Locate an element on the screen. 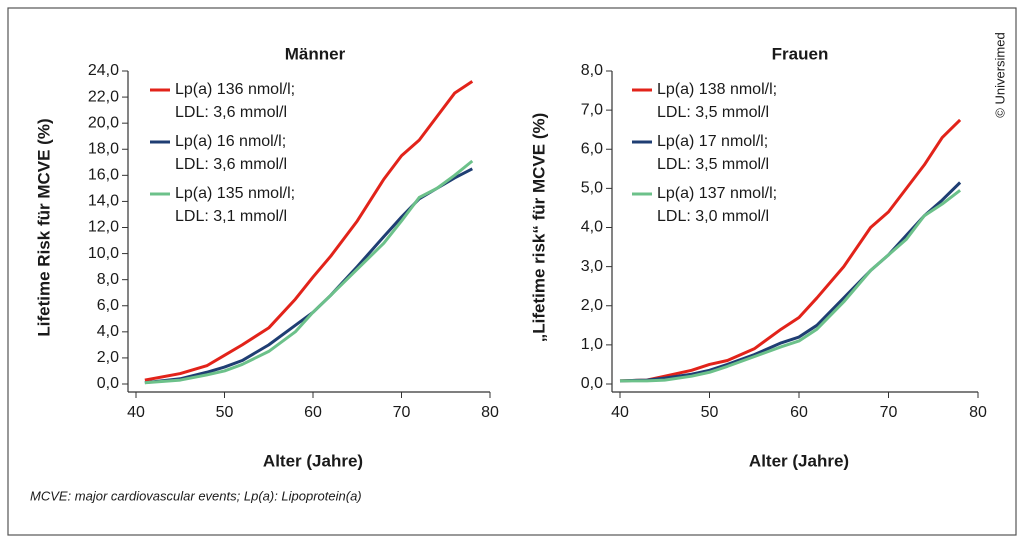  y-tick-label: 7,0 is located at coordinates (592, 109).